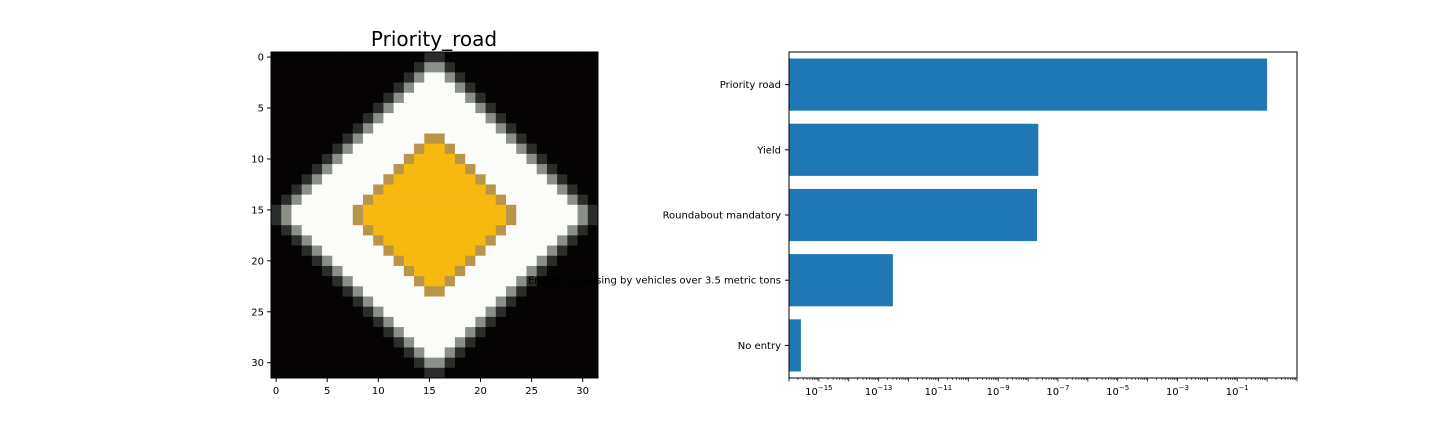 The width and height of the screenshot is (1440, 432). I want to click on bar-x-axis: 10−15 10−13 10−11 10−9 10−7 10−5 10−3 10−1, so click(1043, 388).